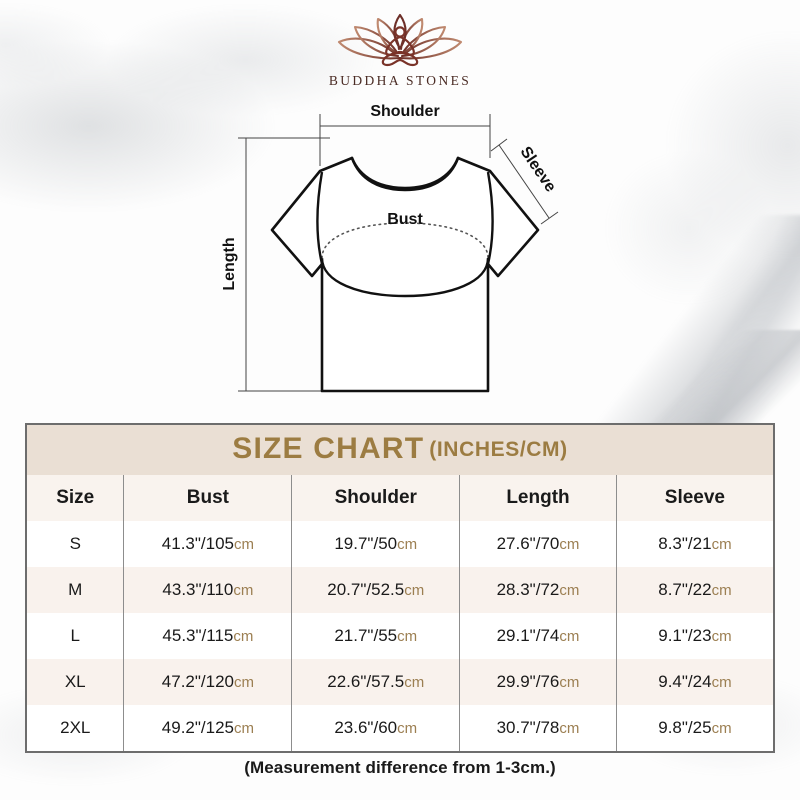  I want to click on tshirt-outline, so click(405, 274).